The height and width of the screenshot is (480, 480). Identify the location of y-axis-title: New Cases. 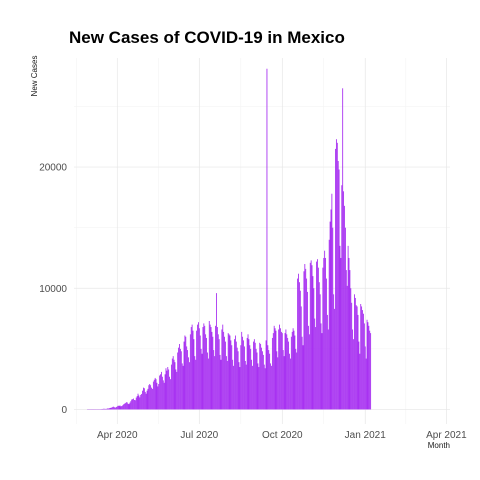
(34, 76).